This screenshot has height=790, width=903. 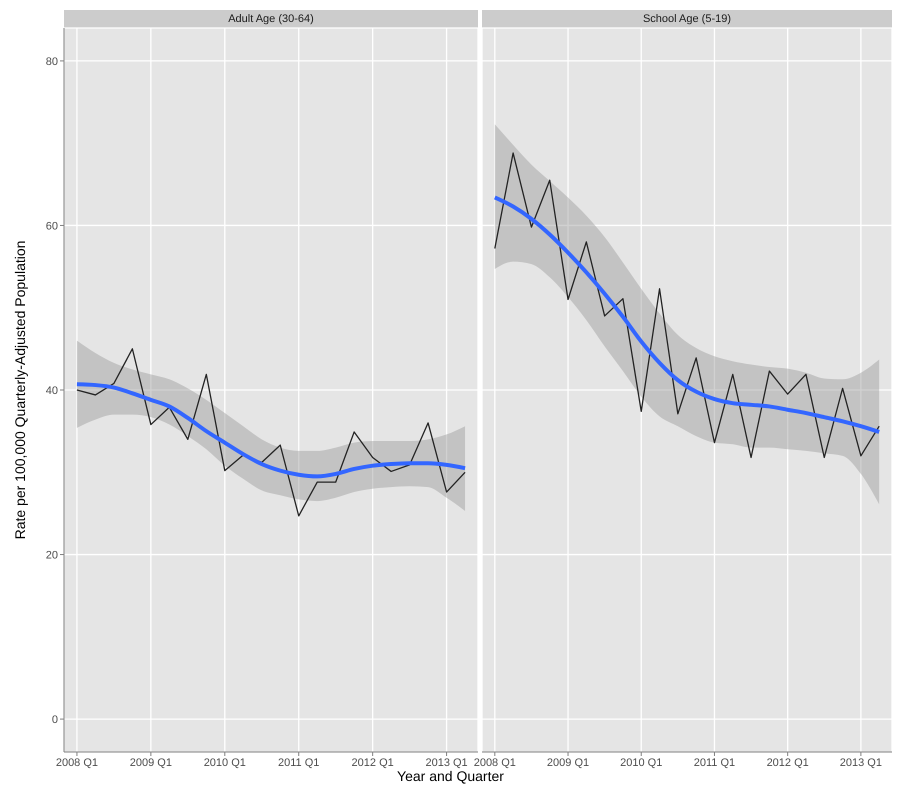 What do you see at coordinates (450, 776) in the screenshot?
I see `x-axis-title: Year and Quarter` at bounding box center [450, 776].